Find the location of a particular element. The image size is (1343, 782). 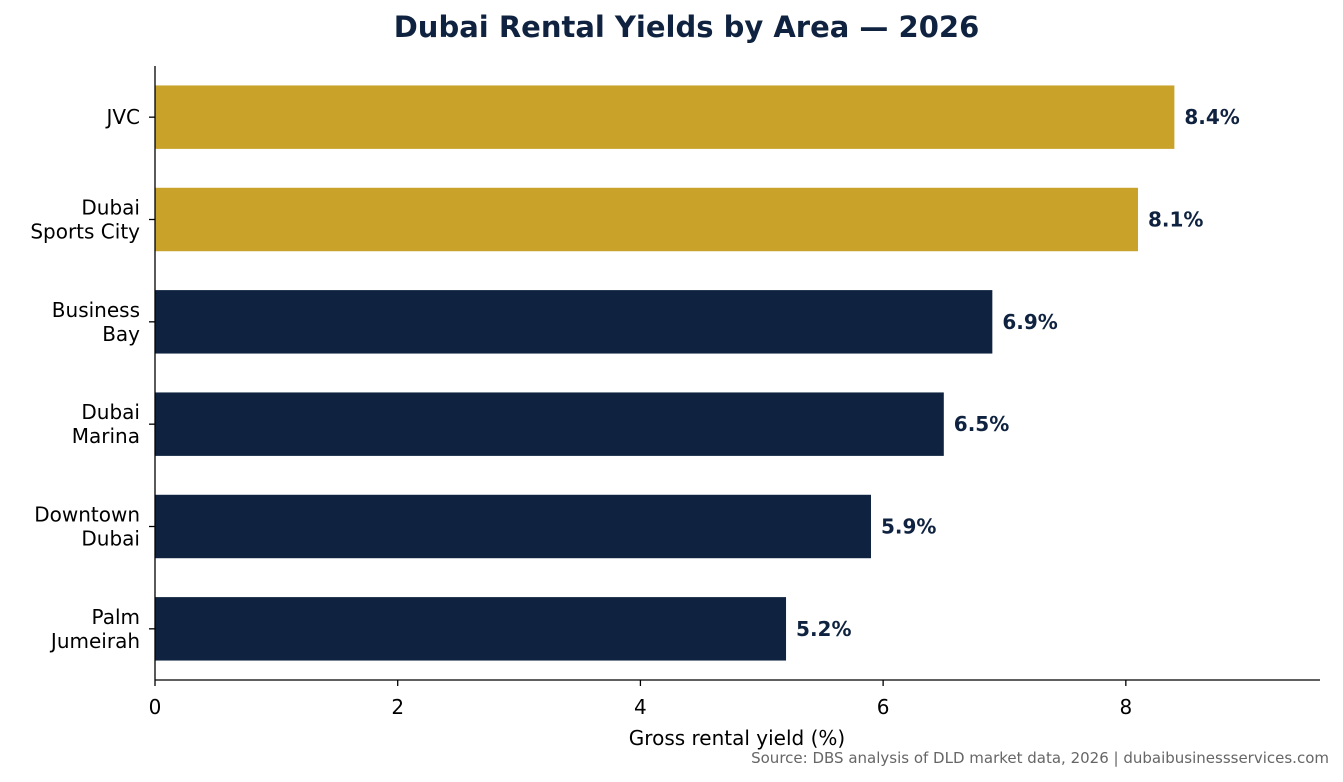

x-tick-label: 6 is located at coordinates (883, 707).